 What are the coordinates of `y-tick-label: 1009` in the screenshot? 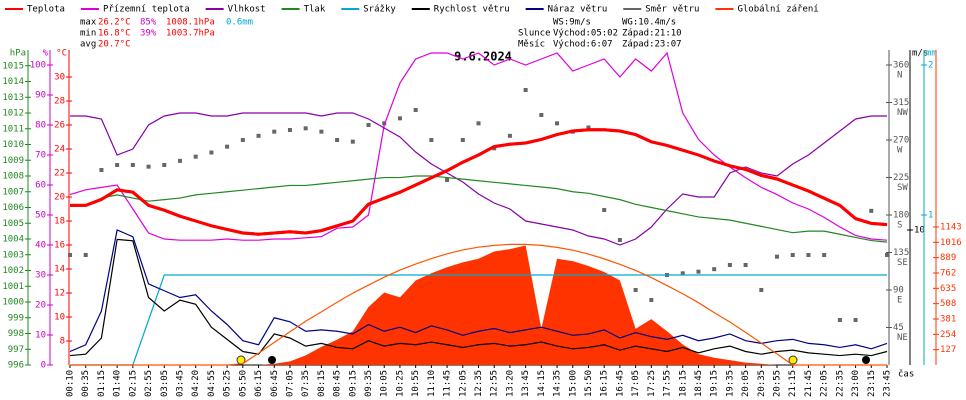 It's located at (13, 161).